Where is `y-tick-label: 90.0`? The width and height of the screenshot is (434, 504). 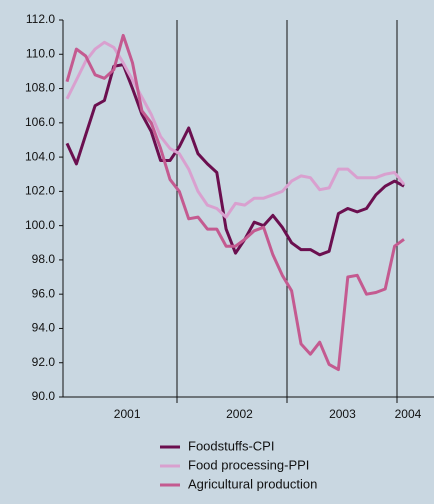 y-tick-label: 90.0 is located at coordinates (44, 396).